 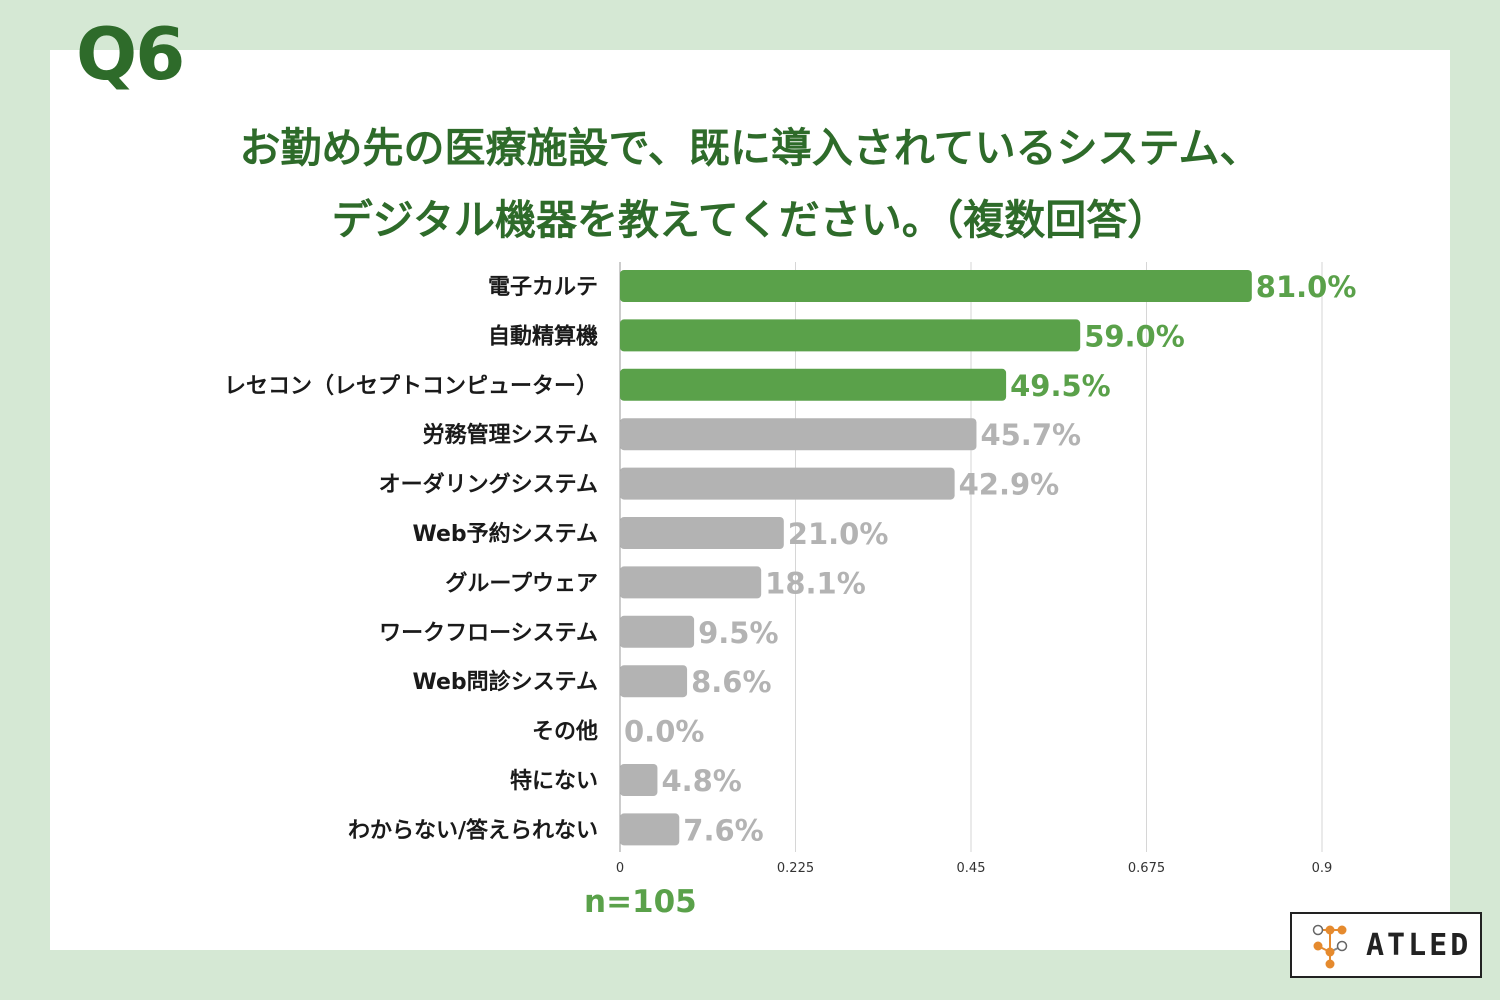 I want to click on category-label-5: Web予約システム, so click(x=506, y=534).